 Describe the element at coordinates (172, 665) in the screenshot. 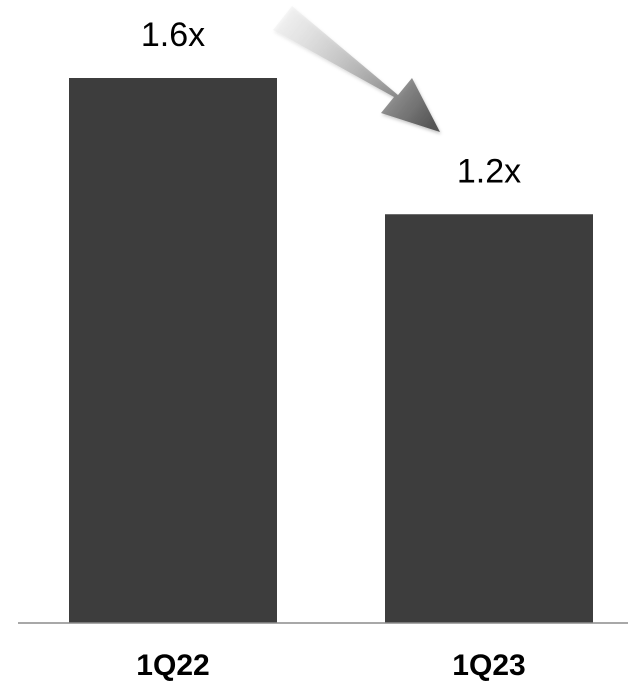

I see `x-tick-label-1q22: 1Q22` at that location.